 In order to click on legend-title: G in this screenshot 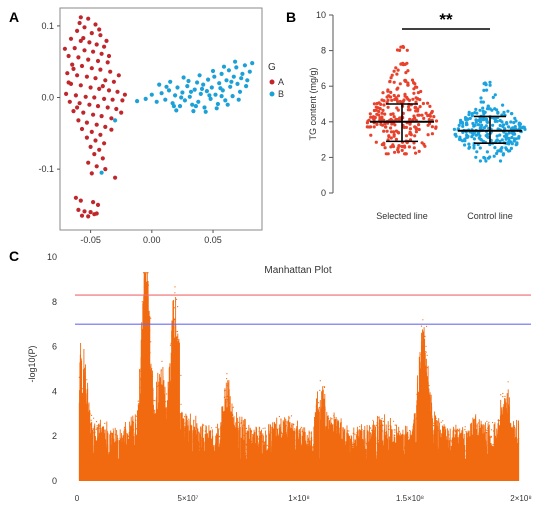, I will do `click(272, 67)`.